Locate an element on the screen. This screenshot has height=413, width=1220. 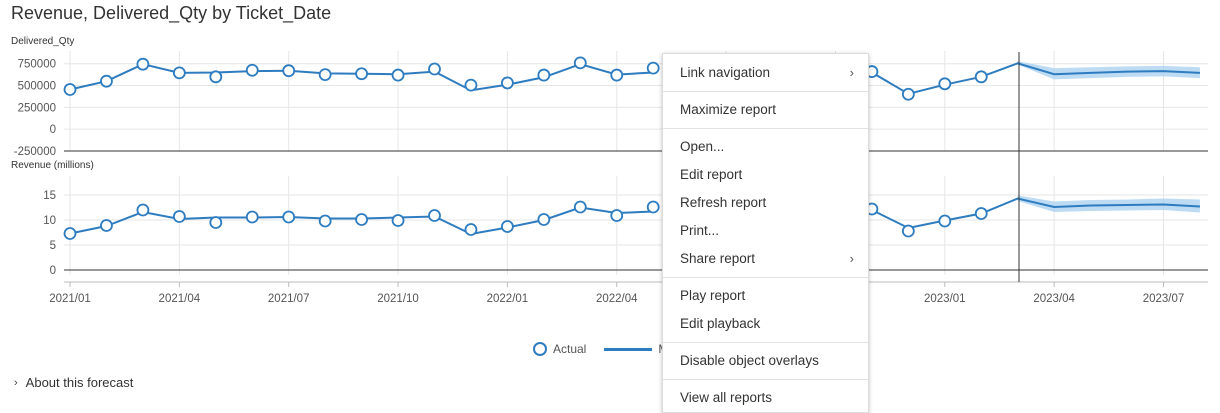
legend: Actual M is located at coordinates (600, 349).